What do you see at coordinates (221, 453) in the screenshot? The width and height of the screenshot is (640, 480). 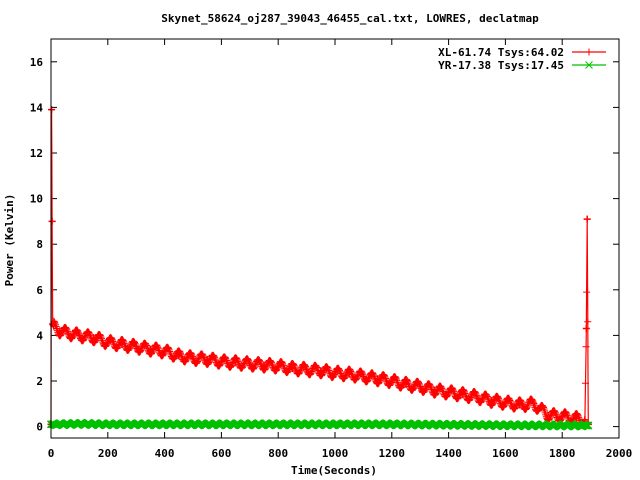 I see `x-tick-label: 600` at bounding box center [221, 453].